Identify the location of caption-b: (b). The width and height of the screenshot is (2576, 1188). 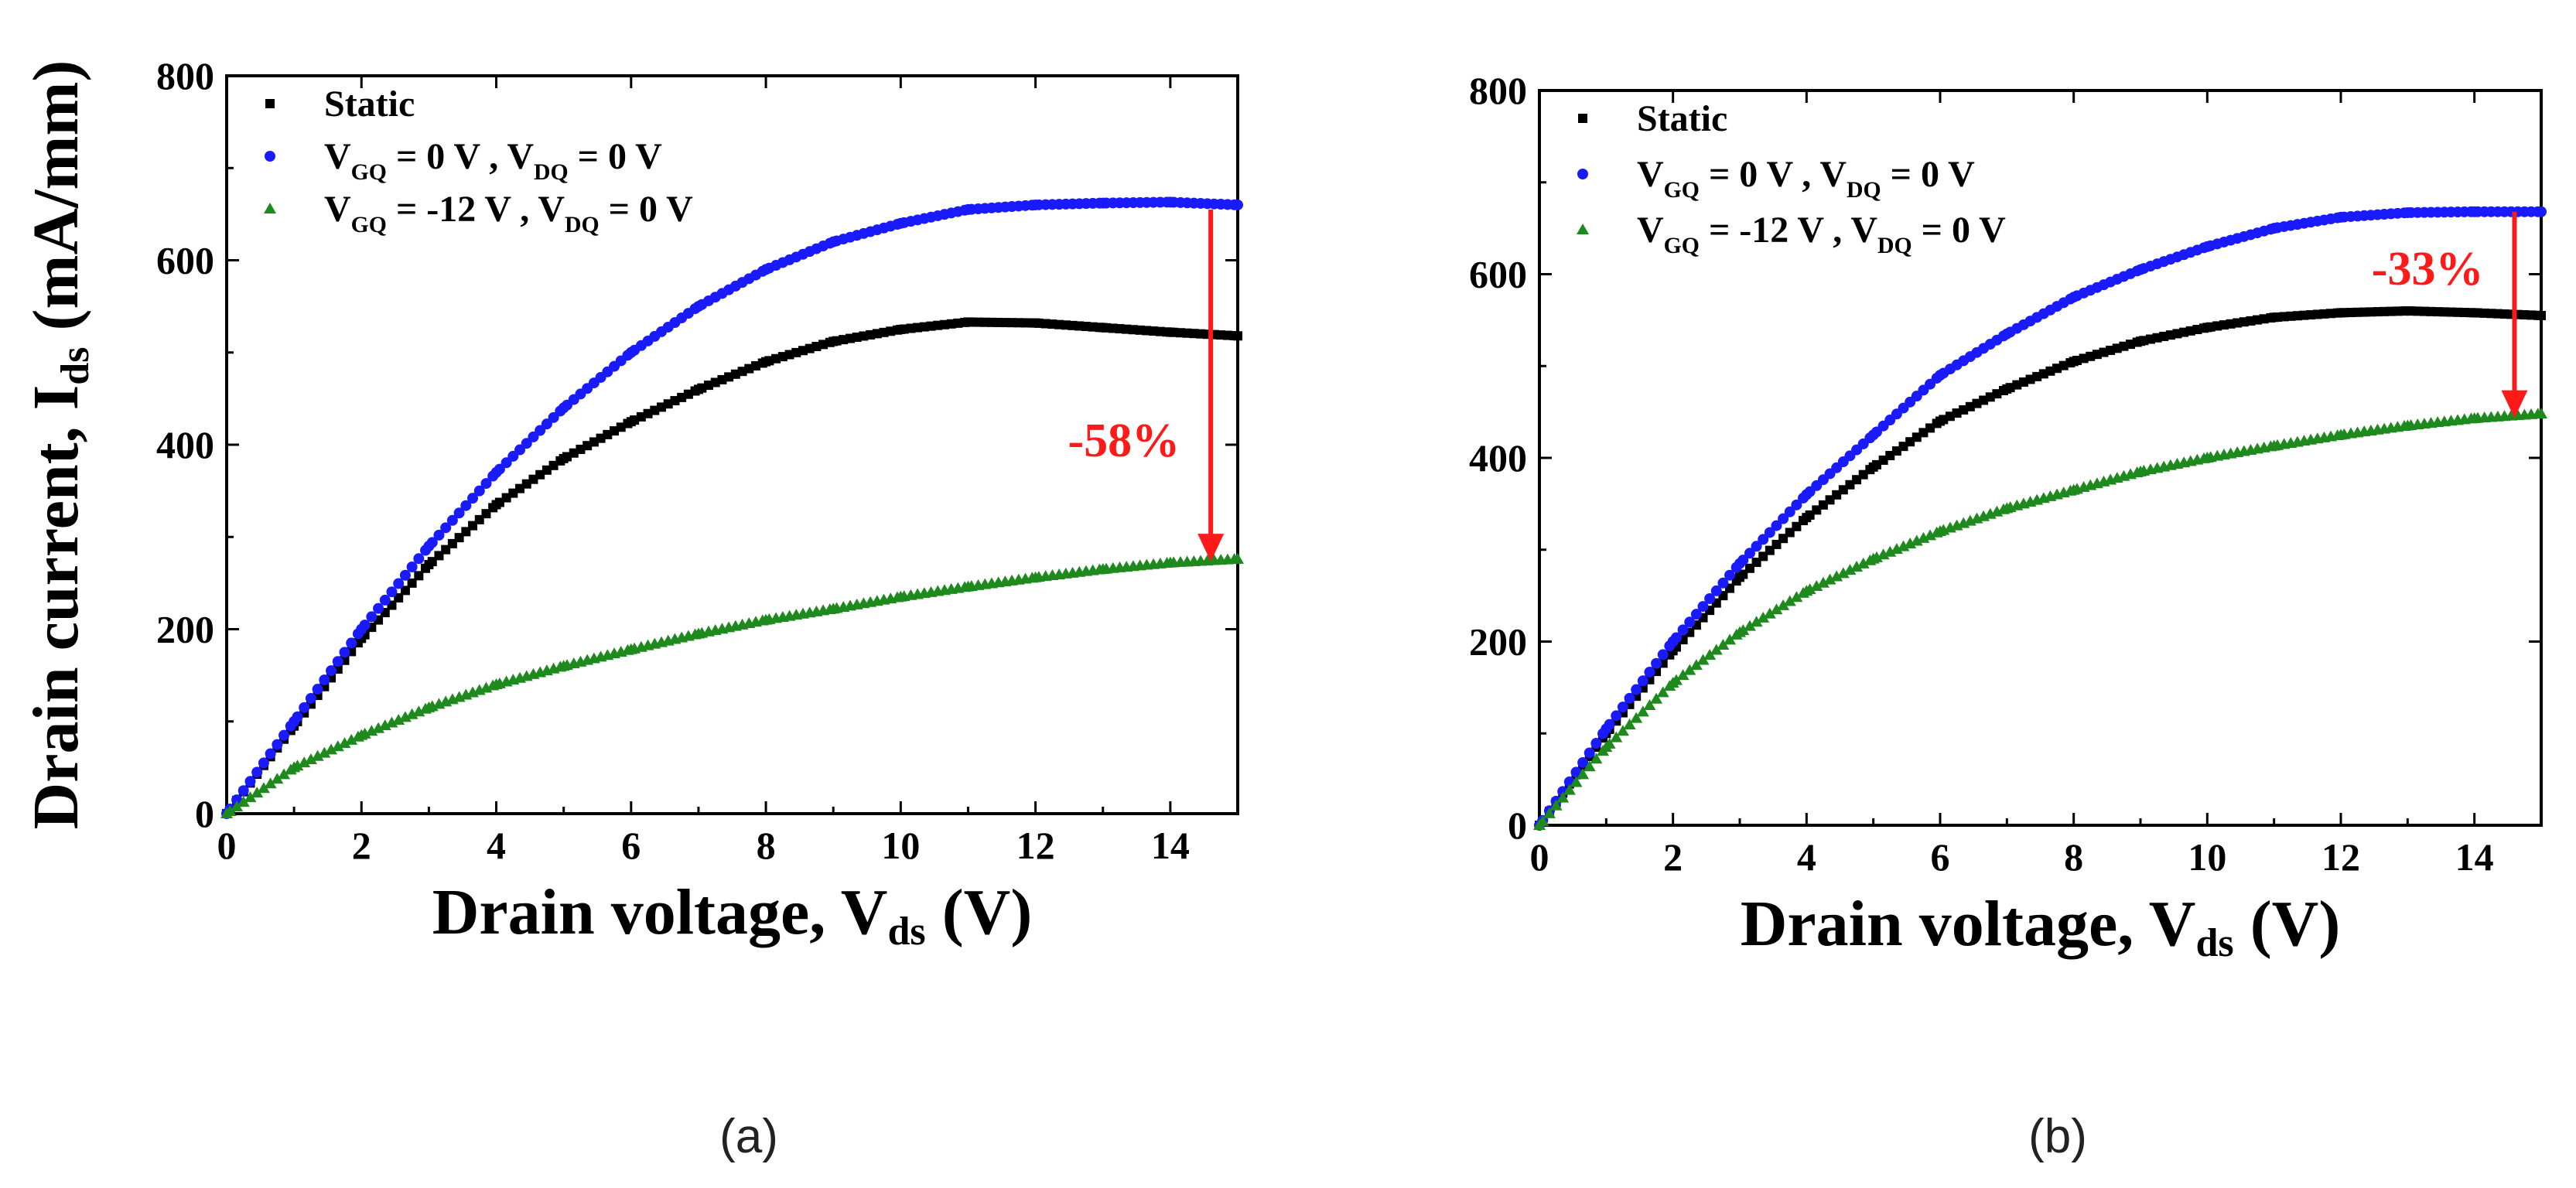
(2057, 1137).